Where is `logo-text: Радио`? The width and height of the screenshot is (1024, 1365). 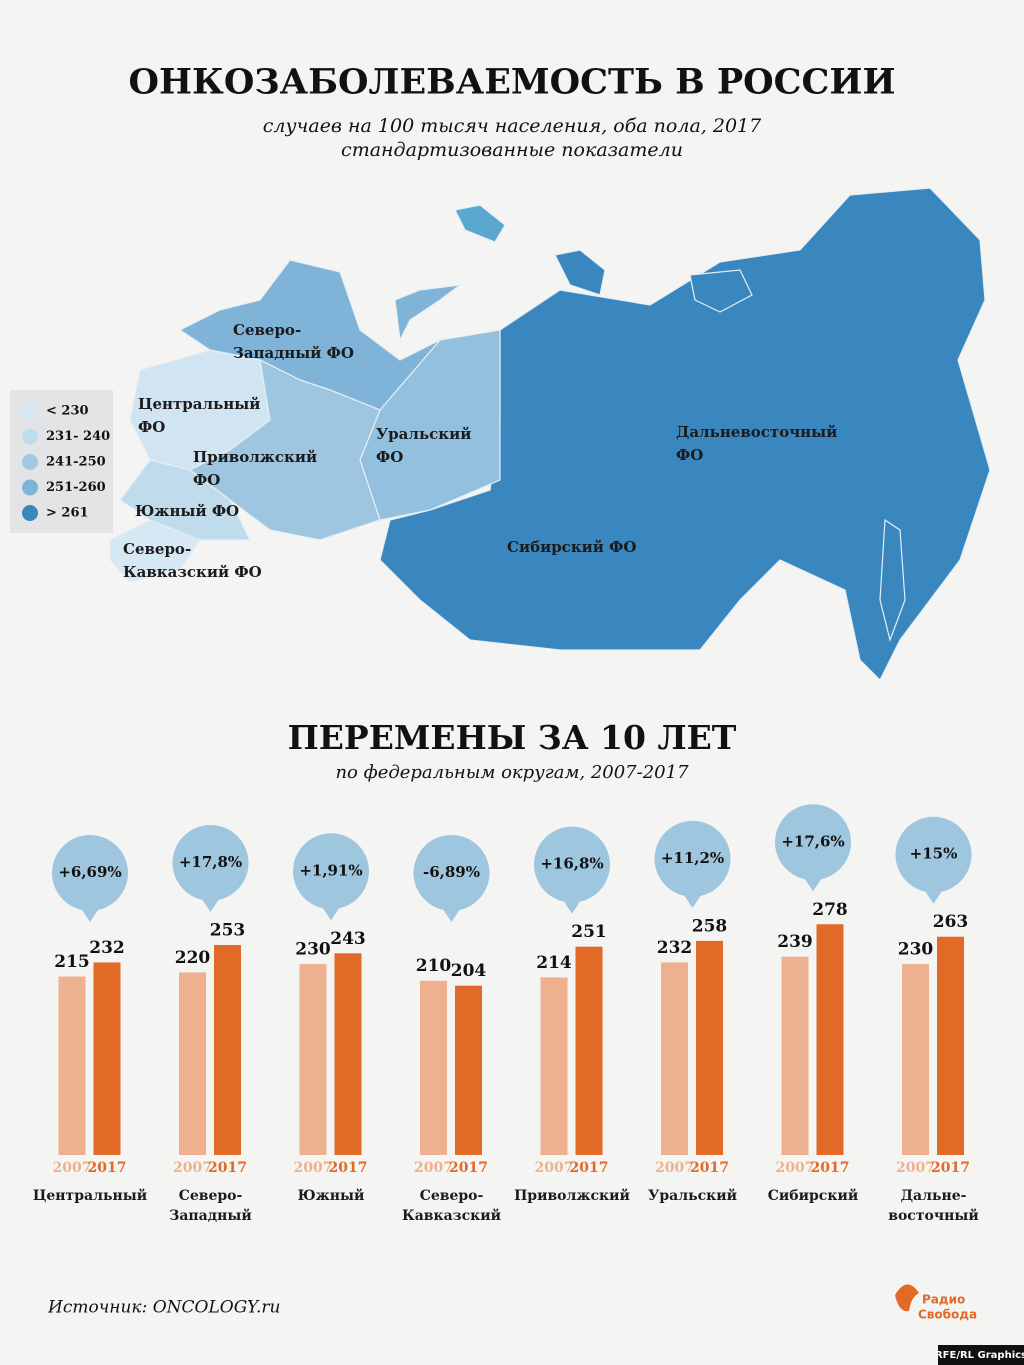
logo-text: Радио is located at coordinates (943, 1300).